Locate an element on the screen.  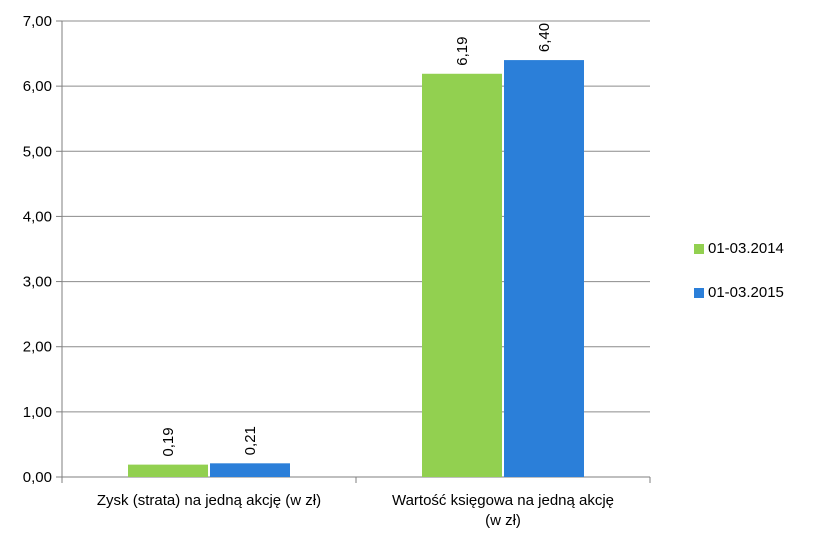
category-label: Wartość księgowa na jedną akcję is located at coordinates (503, 500).